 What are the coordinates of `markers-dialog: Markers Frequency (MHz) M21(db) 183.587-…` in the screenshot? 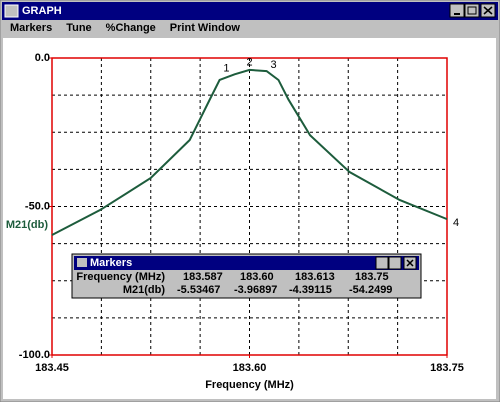 It's located at (246, 276).